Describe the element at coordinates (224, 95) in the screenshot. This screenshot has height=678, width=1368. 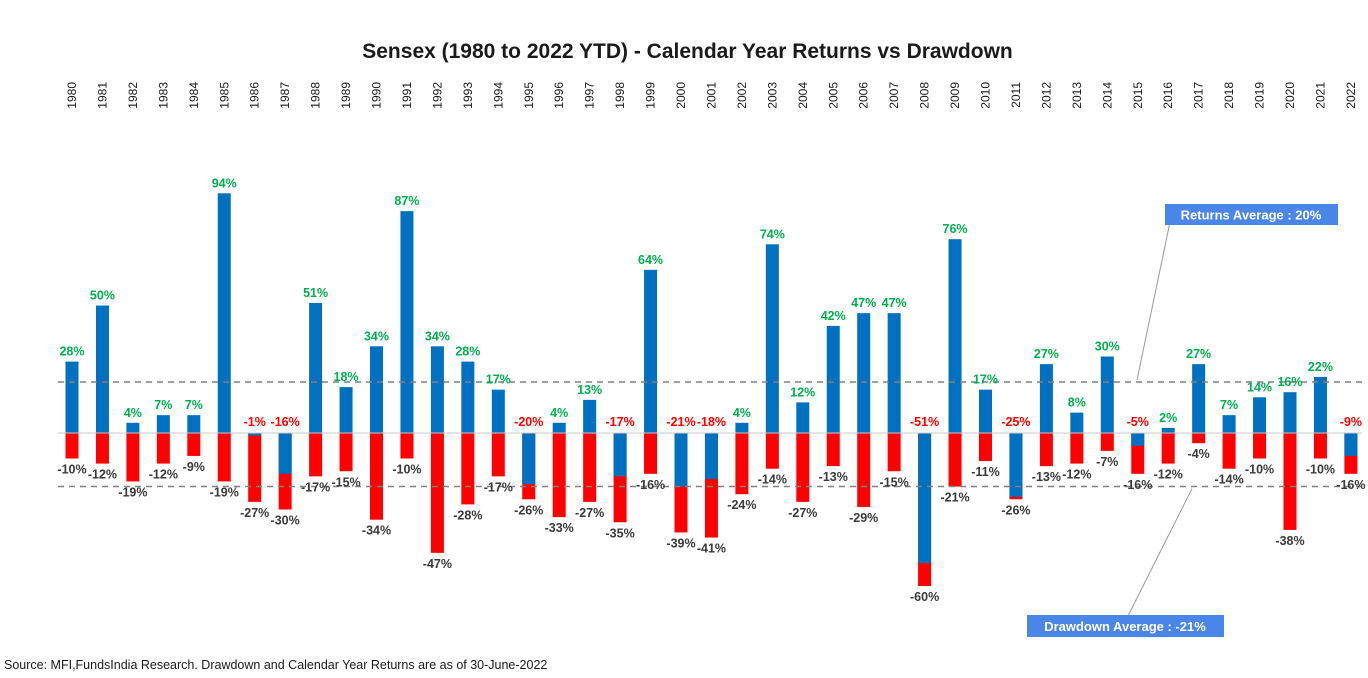
I see `year-label: 1985` at that location.